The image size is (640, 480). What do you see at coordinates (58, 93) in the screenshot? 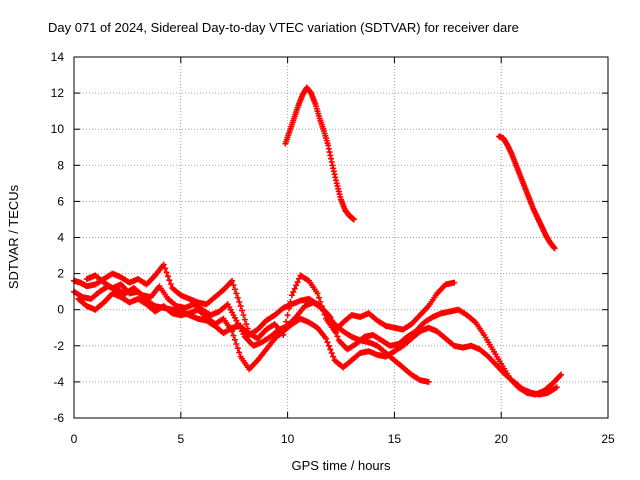
I see `y-tick-label: 12` at bounding box center [58, 93].